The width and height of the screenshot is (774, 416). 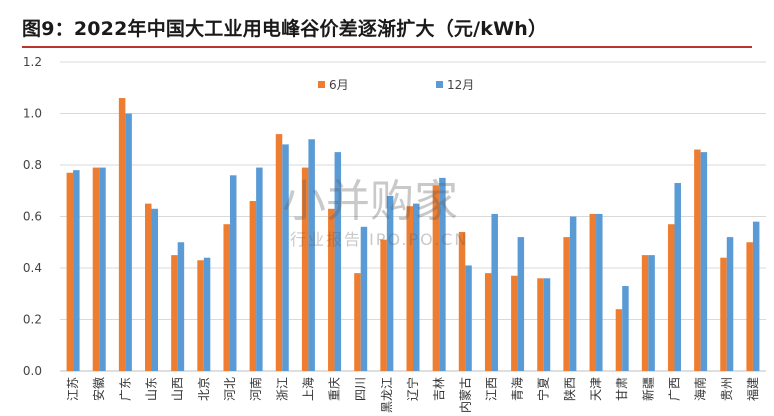 I want to click on watermark-logo: 小并购家, so click(x=370, y=201).